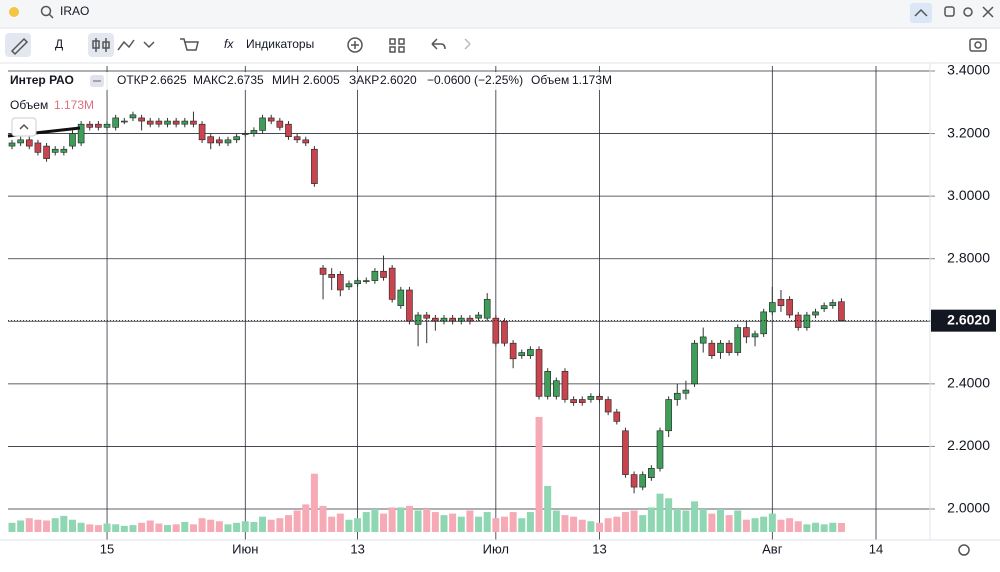 This screenshot has height=572, width=1000. I want to click on settings-button, so click(968, 12).